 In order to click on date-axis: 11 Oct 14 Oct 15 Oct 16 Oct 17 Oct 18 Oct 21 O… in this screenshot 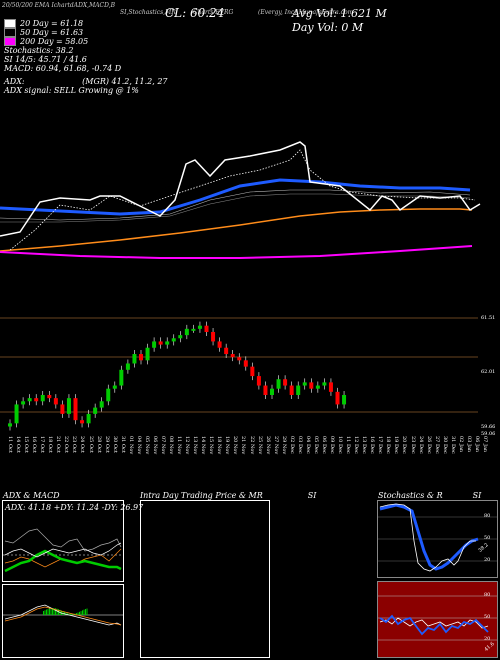, I will do `click(250, 461)`.